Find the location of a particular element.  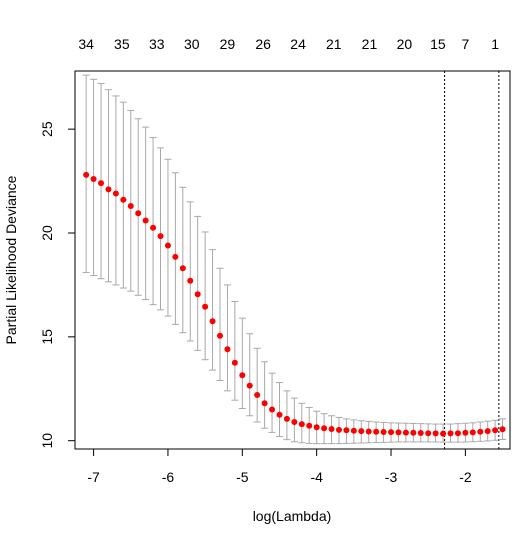

x-tick-label: -3 is located at coordinates (391, 477).